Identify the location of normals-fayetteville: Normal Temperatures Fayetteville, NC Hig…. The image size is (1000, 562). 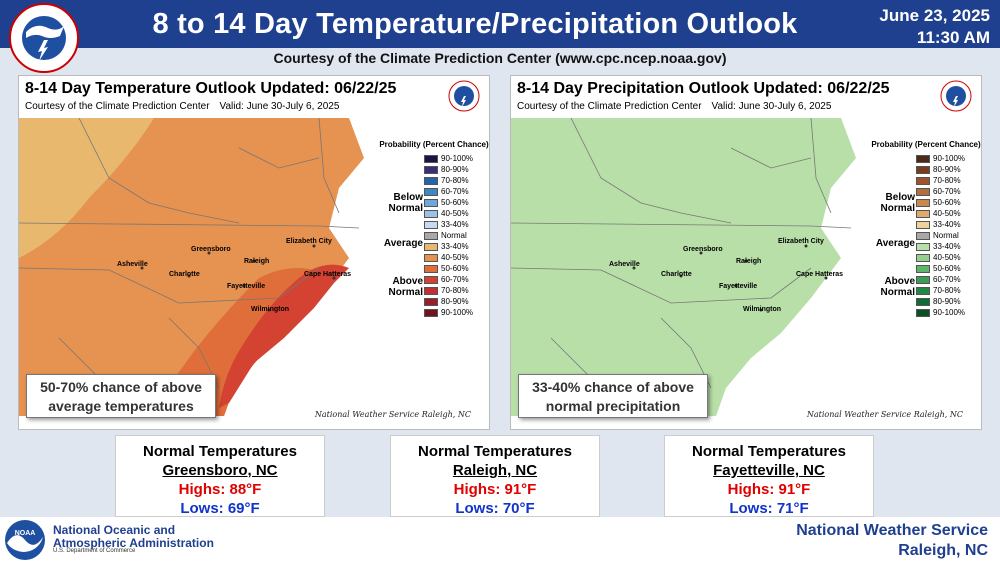
(769, 476).